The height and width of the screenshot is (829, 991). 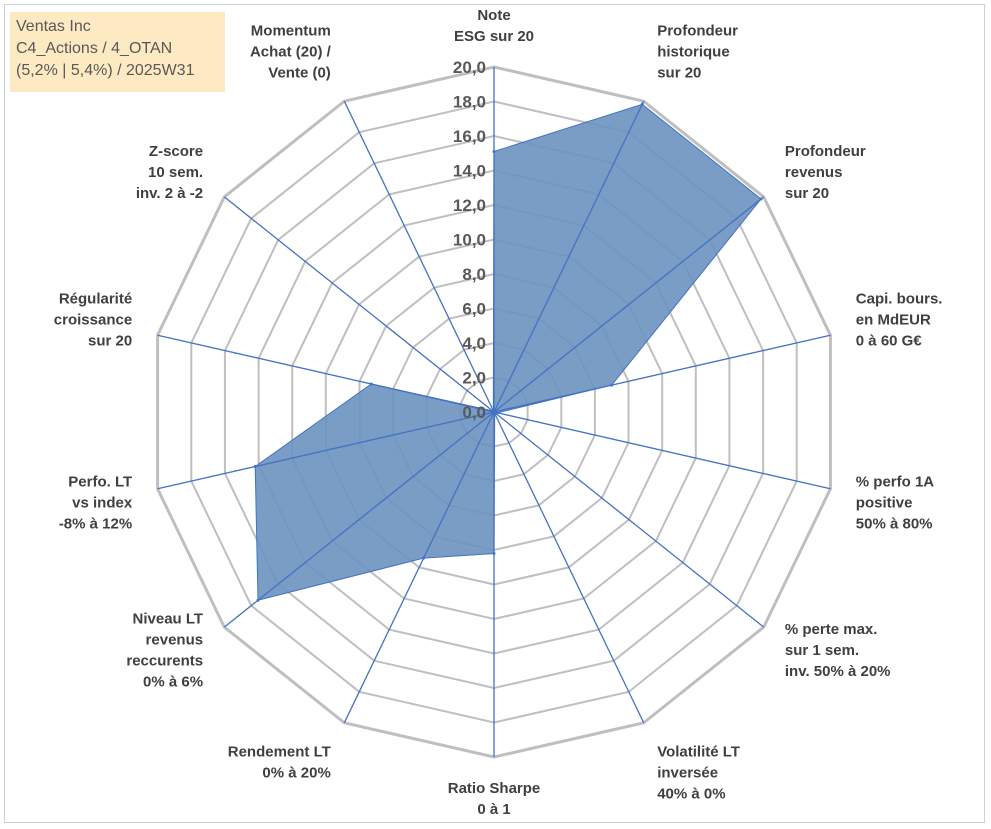 What do you see at coordinates (474, 343) in the screenshot?
I see `tick-label: 4,0` at bounding box center [474, 343].